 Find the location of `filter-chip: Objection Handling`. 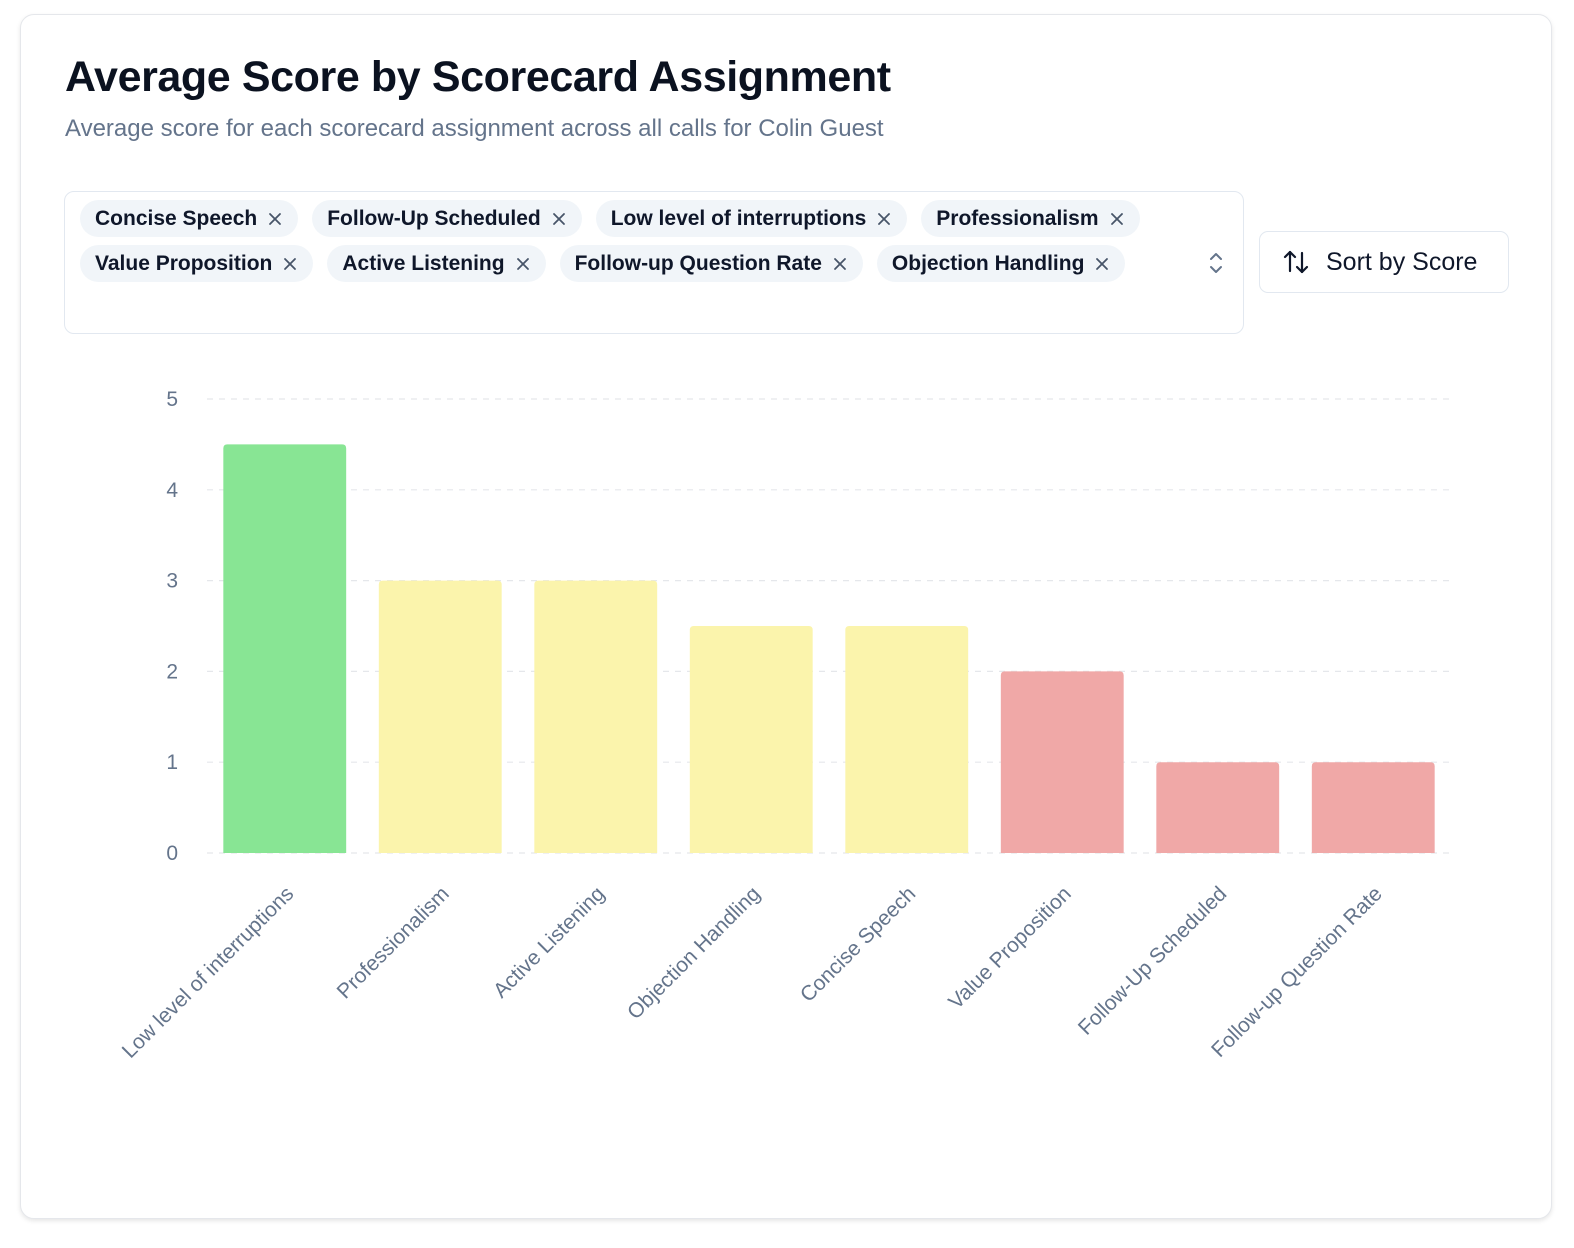

filter-chip: Objection Handling is located at coordinates (1001, 263).